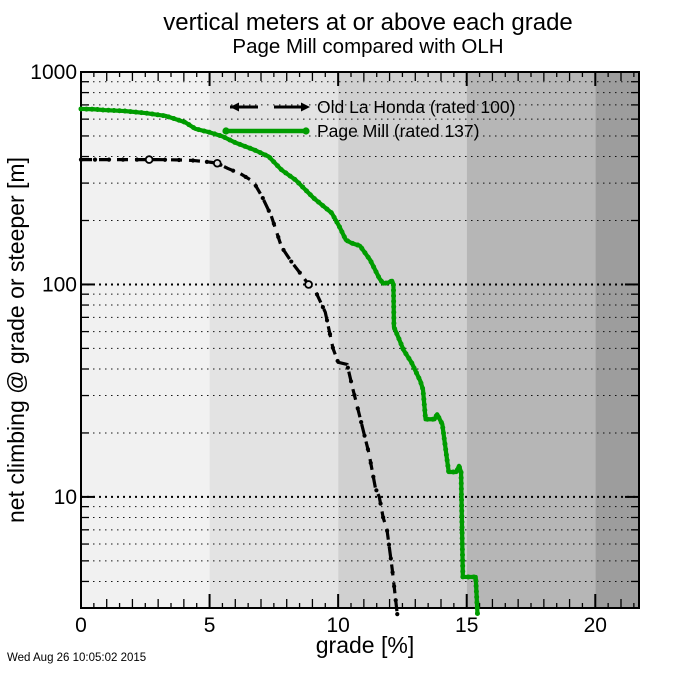 Image resolution: width=675 pixels, height=675 pixels. What do you see at coordinates (226, 131) in the screenshot?
I see `legend-page-mill-dot-icon` at bounding box center [226, 131].